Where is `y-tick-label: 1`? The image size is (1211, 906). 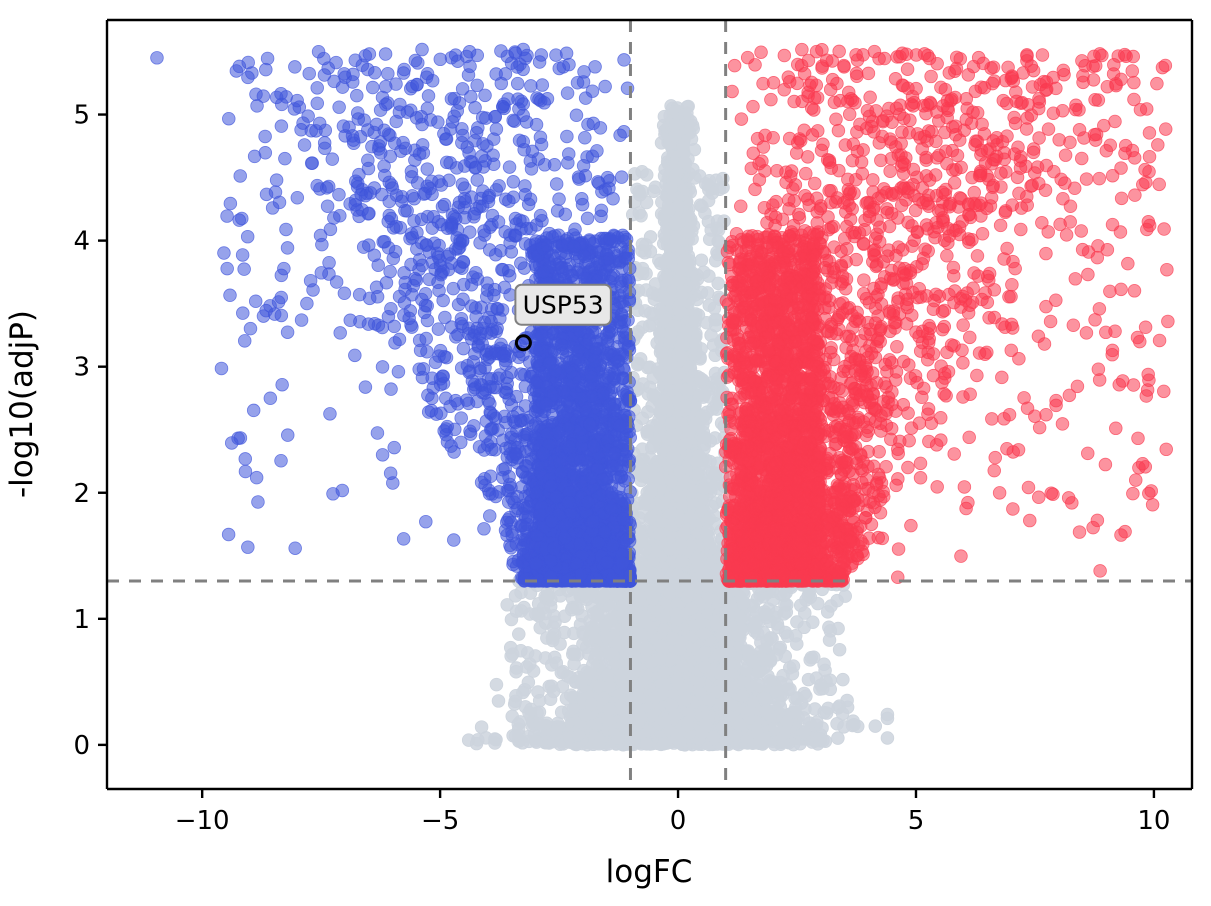
y-tick-label: 1 is located at coordinates (81, 620).